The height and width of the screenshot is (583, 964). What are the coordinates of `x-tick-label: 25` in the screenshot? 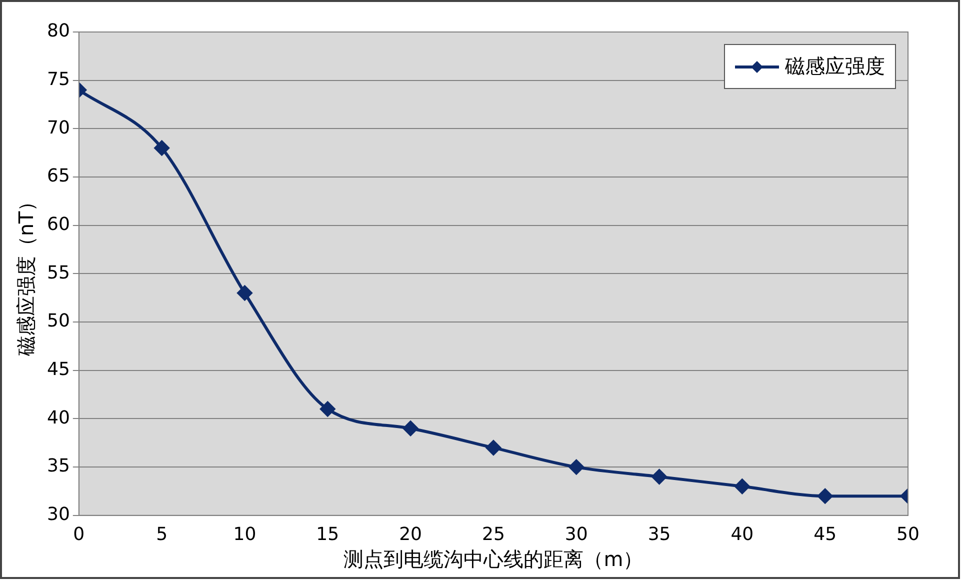 It's located at (493, 534).